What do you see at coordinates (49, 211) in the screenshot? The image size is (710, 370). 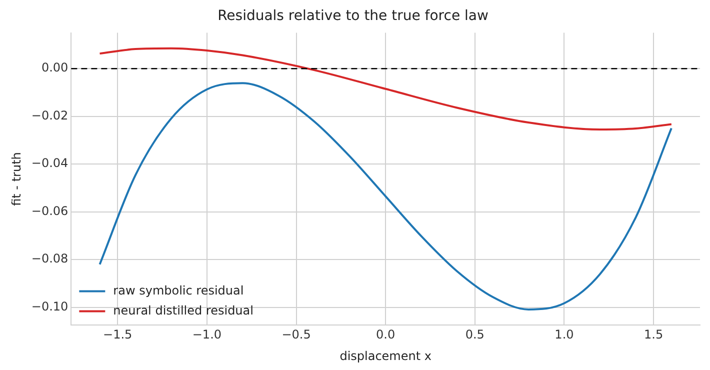 I see `y-tick-label: −0.06` at bounding box center [49, 211].